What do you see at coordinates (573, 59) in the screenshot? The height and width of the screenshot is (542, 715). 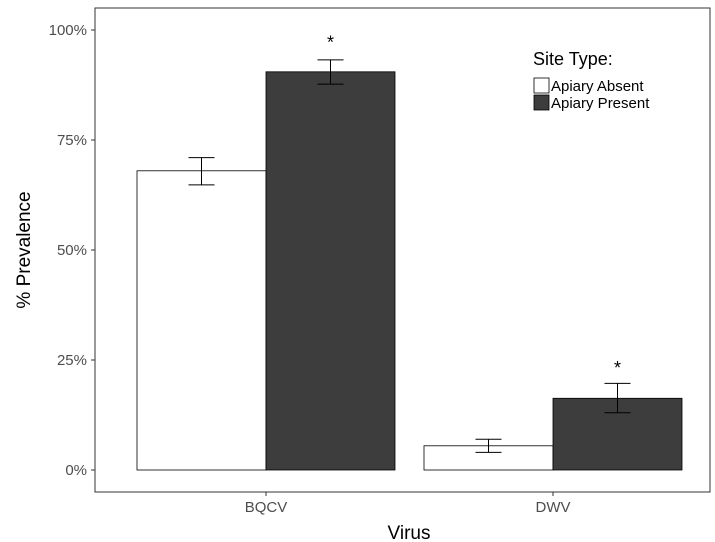 I see `legend-title: Site Type:` at bounding box center [573, 59].